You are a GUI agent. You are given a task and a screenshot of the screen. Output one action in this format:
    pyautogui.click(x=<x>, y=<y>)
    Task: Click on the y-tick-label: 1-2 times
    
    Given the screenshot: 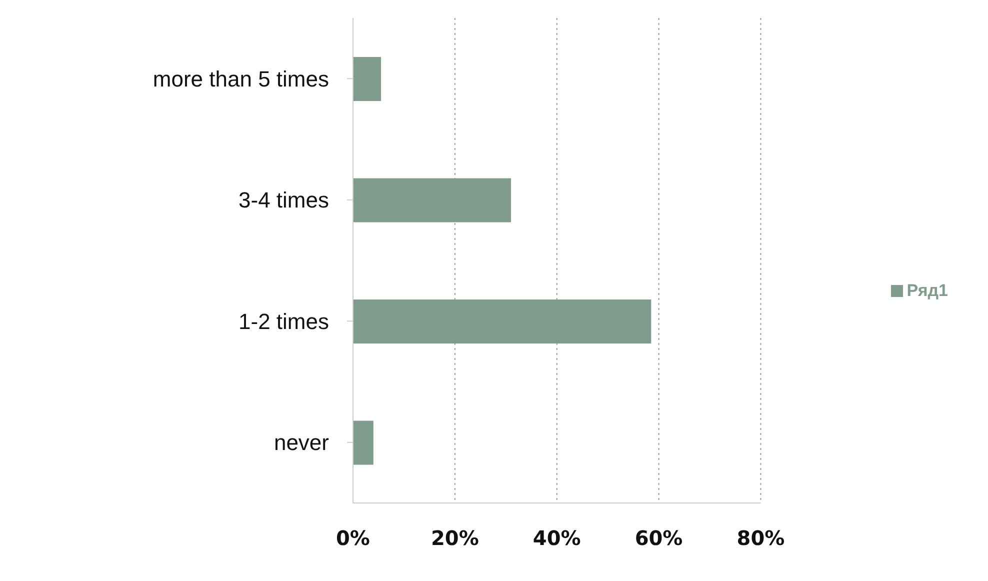 What is the action you would take?
    pyautogui.click(x=283, y=321)
    